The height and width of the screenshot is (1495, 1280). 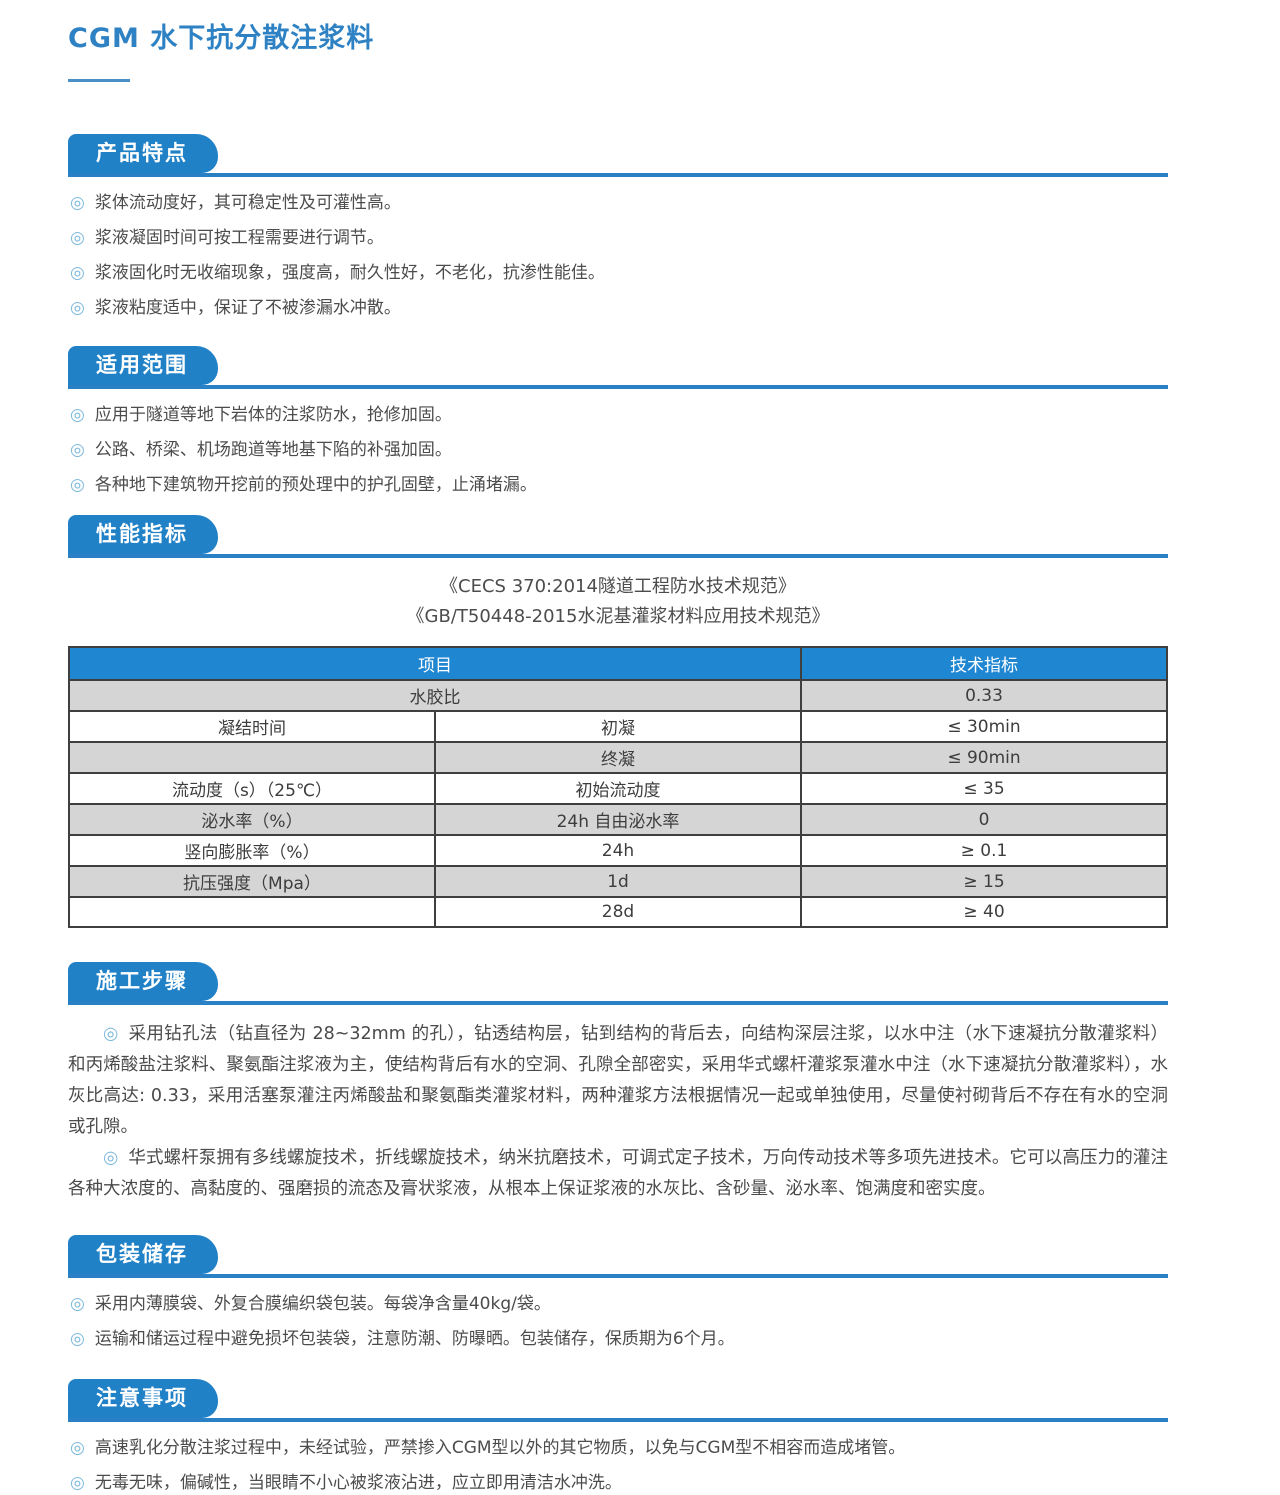 I want to click on section-badge-packaging: 包装储存, so click(x=143, y=1254).